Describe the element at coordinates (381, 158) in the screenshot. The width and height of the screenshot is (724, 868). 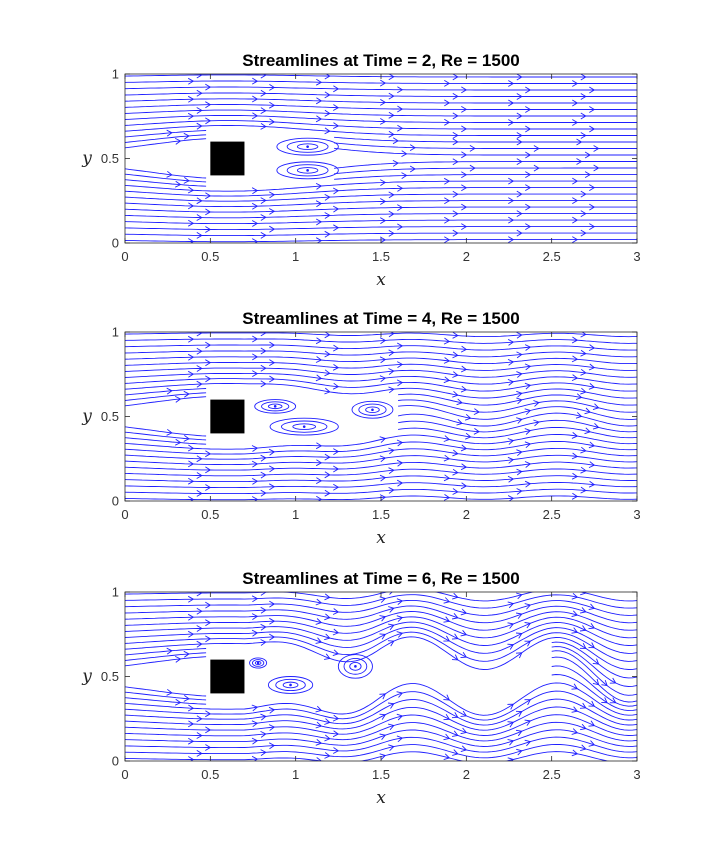
I see `plot-area` at that location.